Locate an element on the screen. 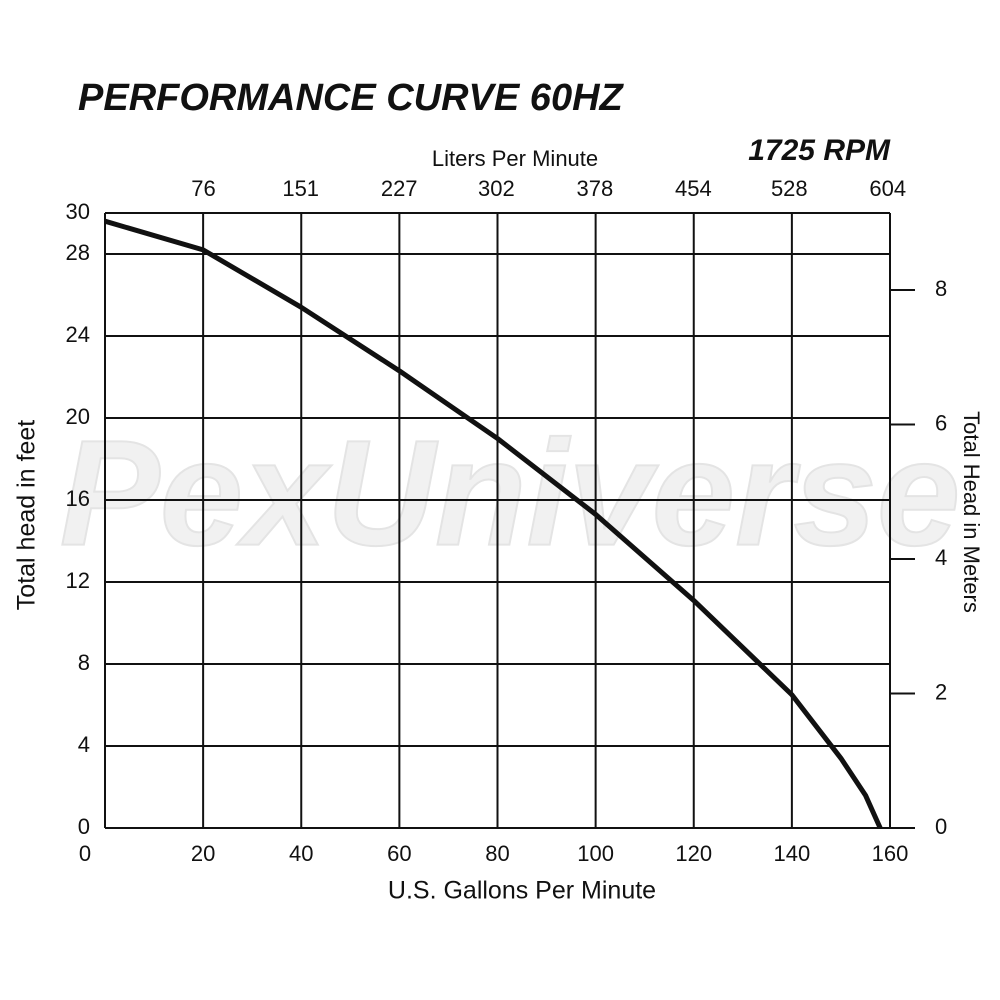 The width and height of the screenshot is (1000, 1000). y-axis-title: Total head in feet is located at coordinates (27, 515).